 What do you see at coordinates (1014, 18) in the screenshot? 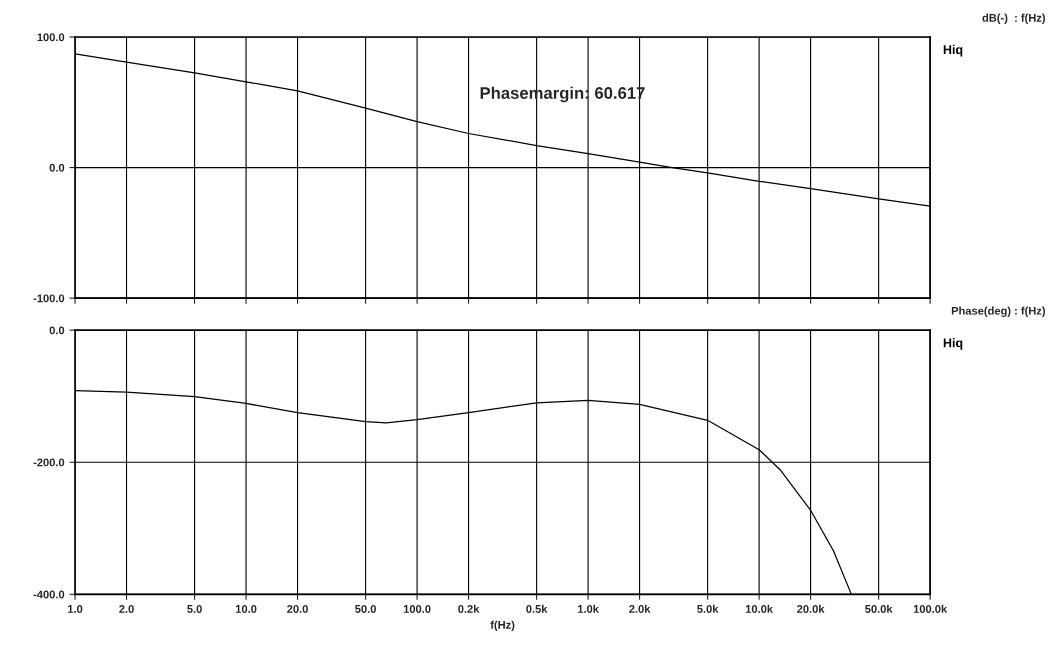
I see `y-axis-title: dB(-) : f(Hz)` at bounding box center [1014, 18].